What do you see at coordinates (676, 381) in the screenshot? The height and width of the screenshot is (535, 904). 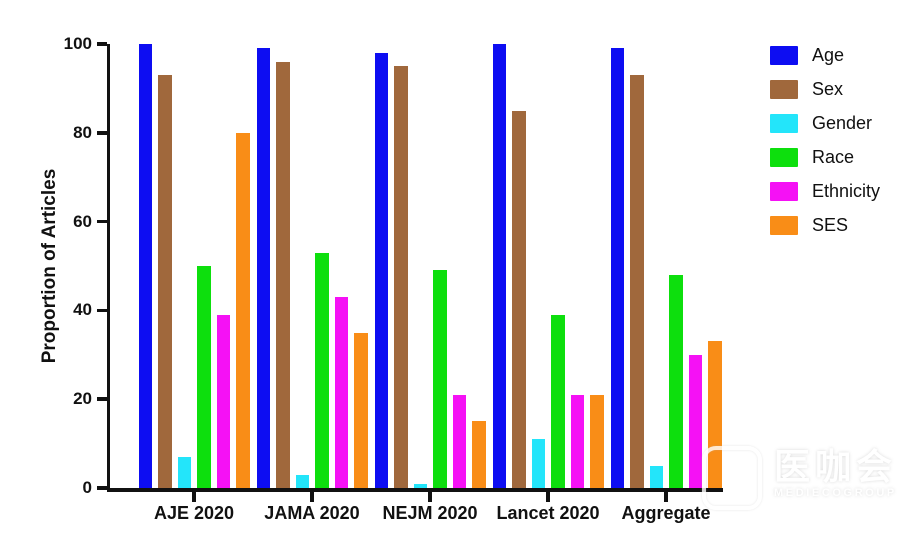 I see `bar-race-aggregate` at bounding box center [676, 381].